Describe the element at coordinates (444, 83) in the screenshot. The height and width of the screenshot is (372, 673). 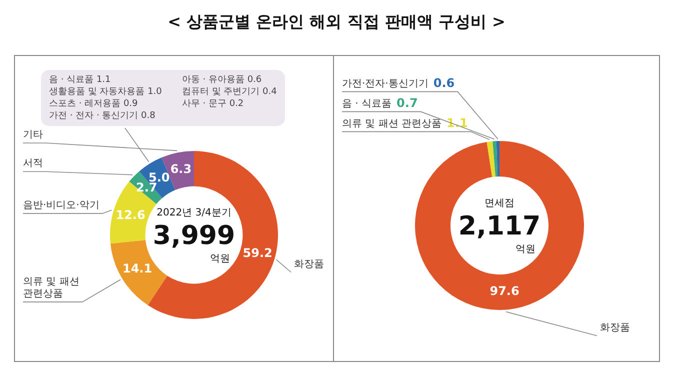
I see `data-label: 0.6` at that location.